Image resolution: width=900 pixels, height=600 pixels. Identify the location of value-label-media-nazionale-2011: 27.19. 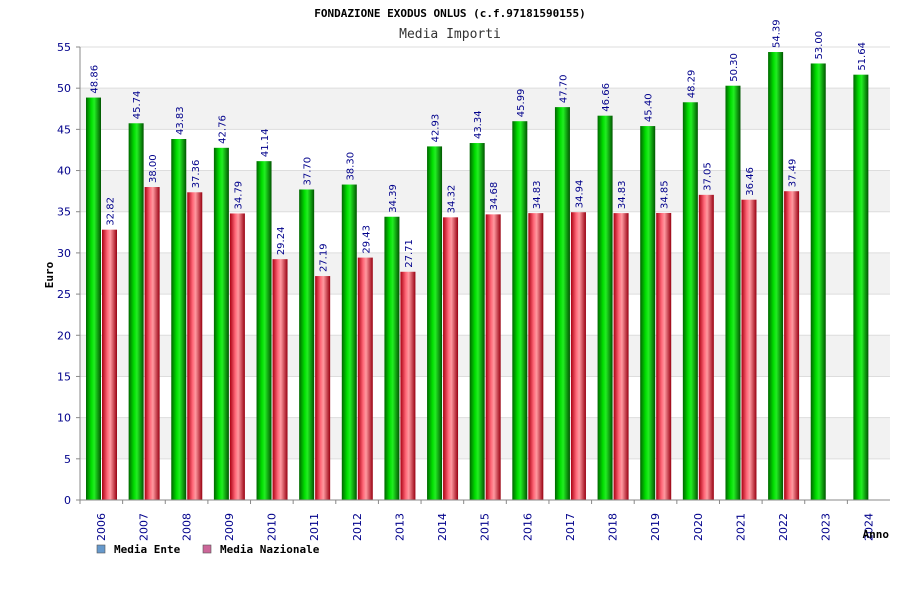
(324, 257).